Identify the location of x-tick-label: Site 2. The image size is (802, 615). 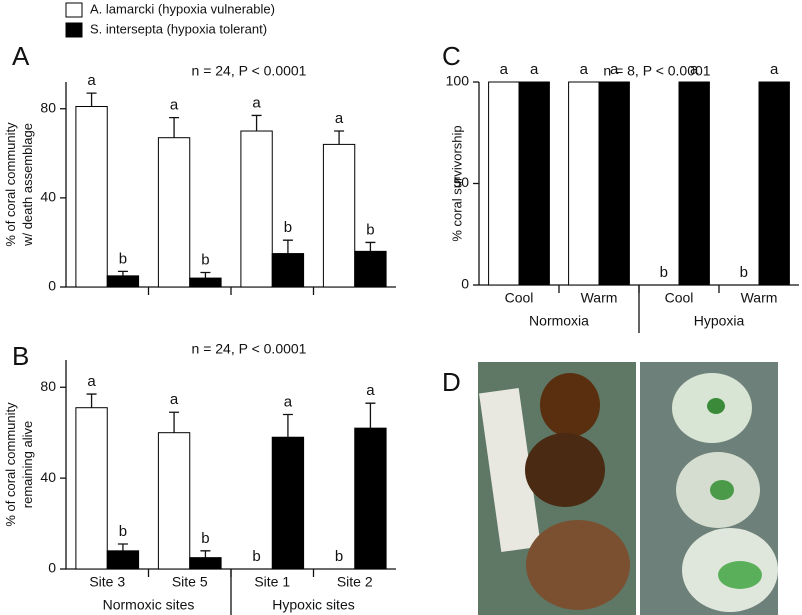
(355, 582).